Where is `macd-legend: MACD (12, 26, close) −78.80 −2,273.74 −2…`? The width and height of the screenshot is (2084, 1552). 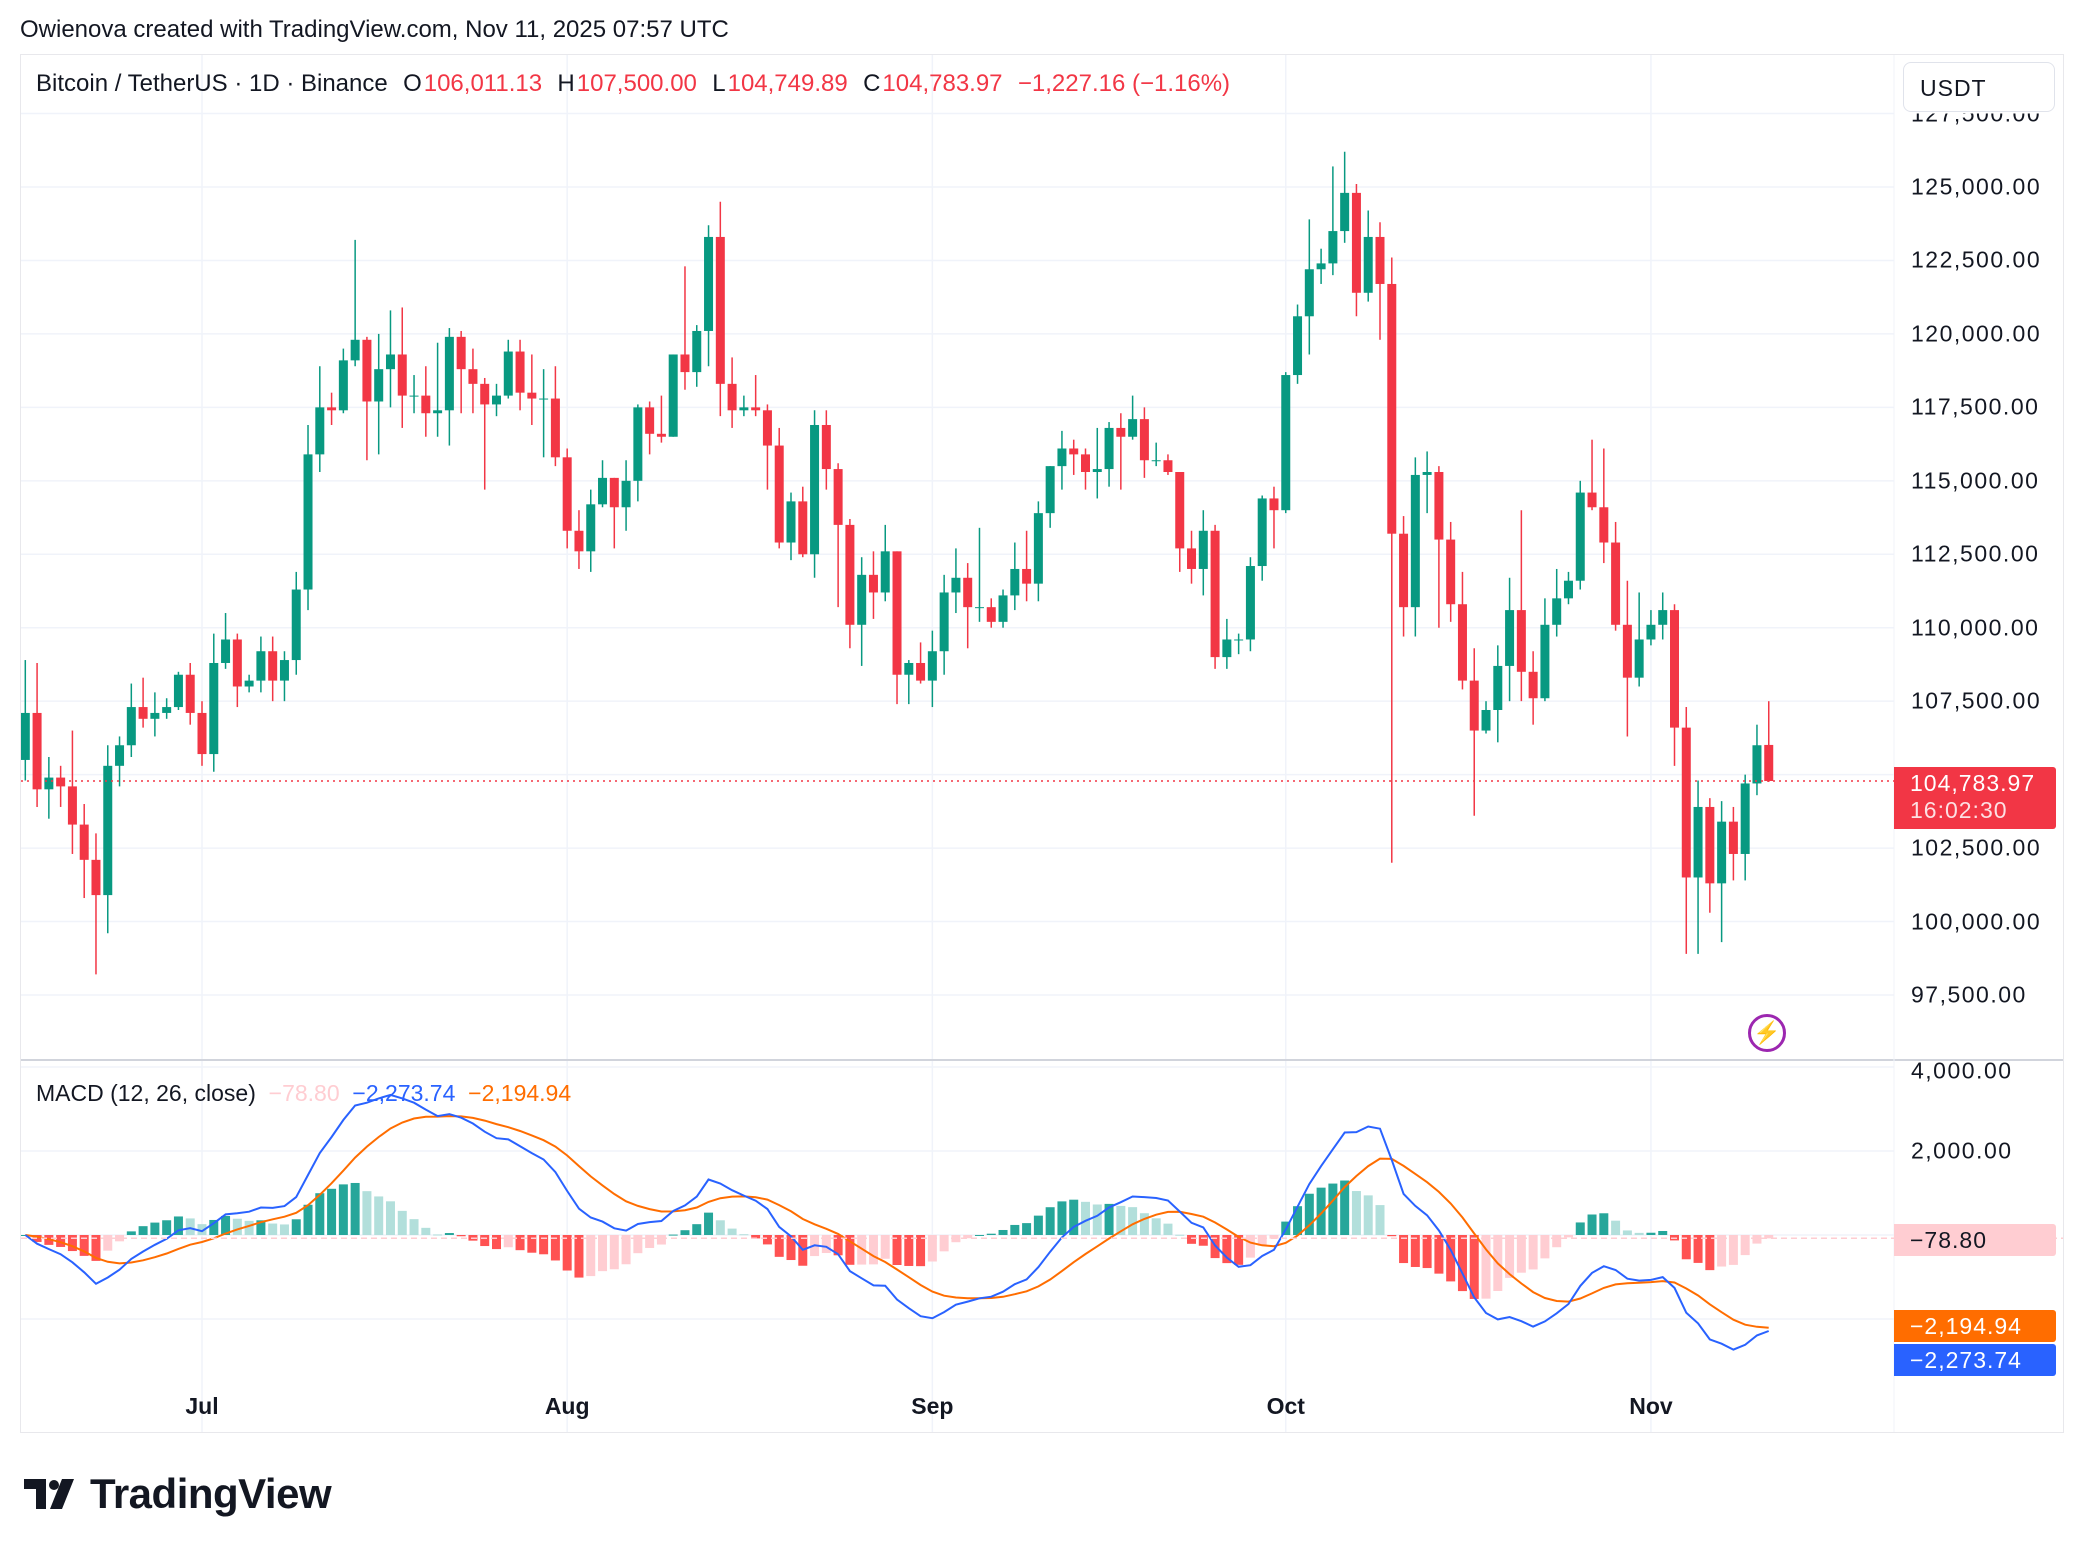
macd-legend: MACD (12, 26, close) −78.80 −2,273.74 −2… is located at coordinates (303, 1093).